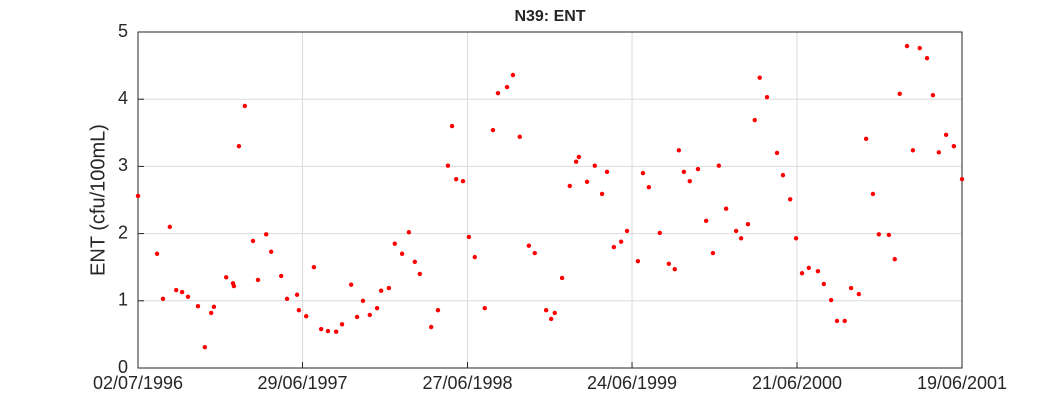 The width and height of the screenshot is (1063, 413). What do you see at coordinates (123, 367) in the screenshot?
I see `y-tick-label: 0` at bounding box center [123, 367].